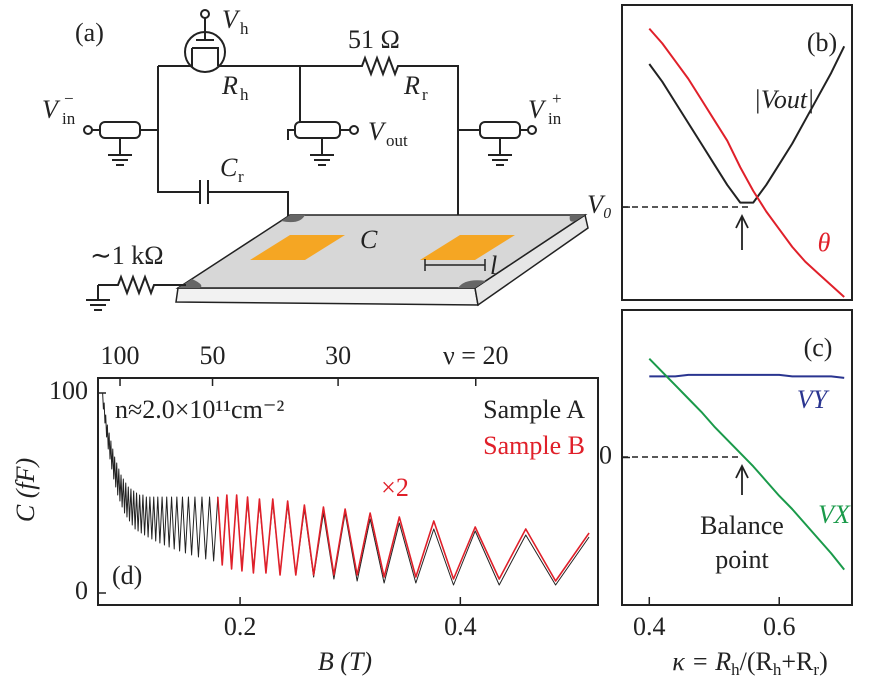  I want to click on legend-entry: Sample A, so click(534, 409).